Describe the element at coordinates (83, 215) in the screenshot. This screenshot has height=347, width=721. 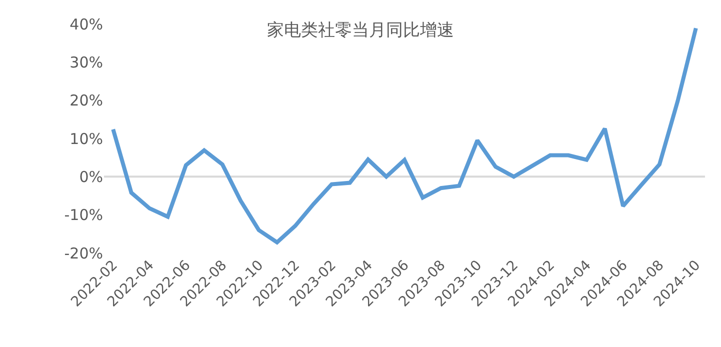
I see `y-tick-label: -10%` at that location.